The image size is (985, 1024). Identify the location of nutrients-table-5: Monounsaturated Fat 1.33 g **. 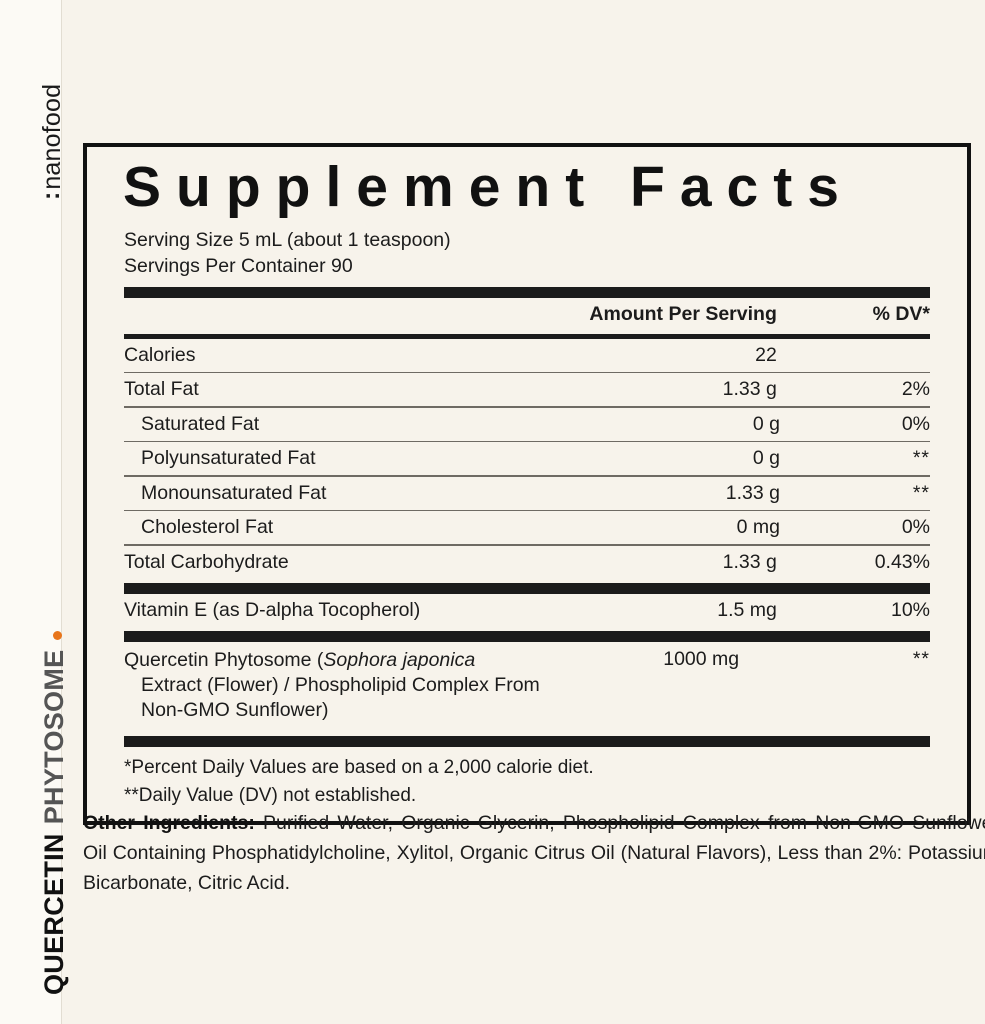
(527, 493).